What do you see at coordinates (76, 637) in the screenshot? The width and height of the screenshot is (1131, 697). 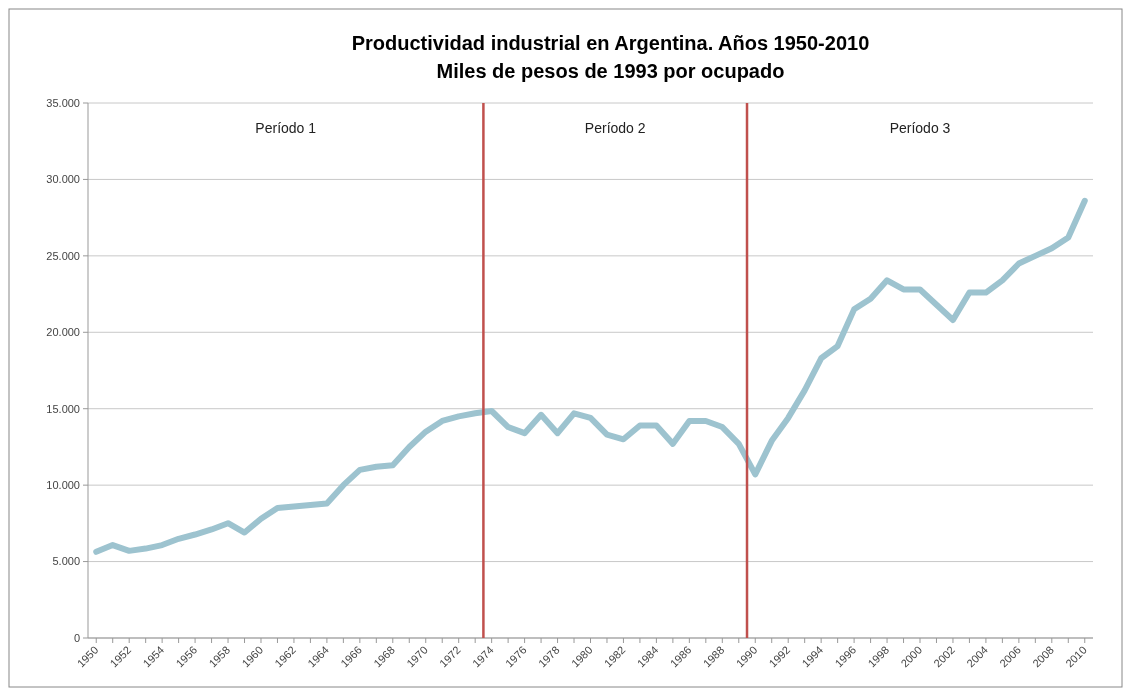 I see `y-tick-label: 0` at bounding box center [76, 637].